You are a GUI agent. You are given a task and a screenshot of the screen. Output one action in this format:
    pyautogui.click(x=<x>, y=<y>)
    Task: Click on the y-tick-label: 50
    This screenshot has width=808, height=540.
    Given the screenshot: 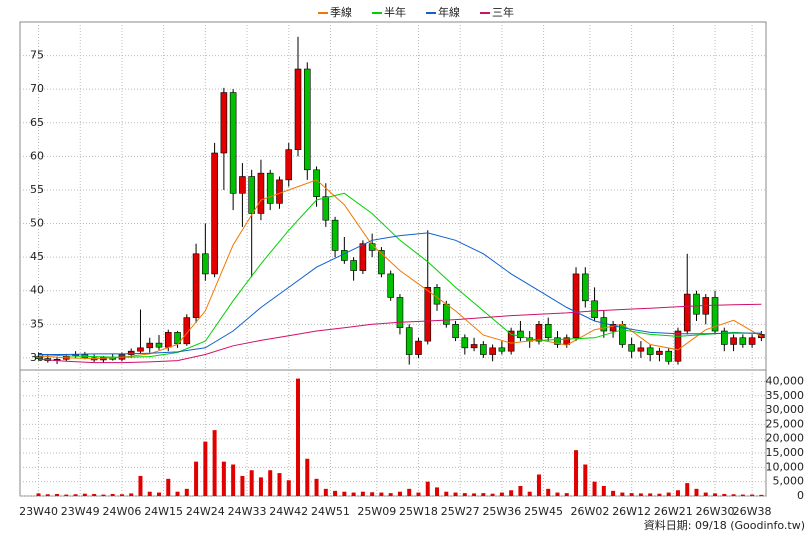 What is the action you would take?
    pyautogui.click(x=37, y=223)
    